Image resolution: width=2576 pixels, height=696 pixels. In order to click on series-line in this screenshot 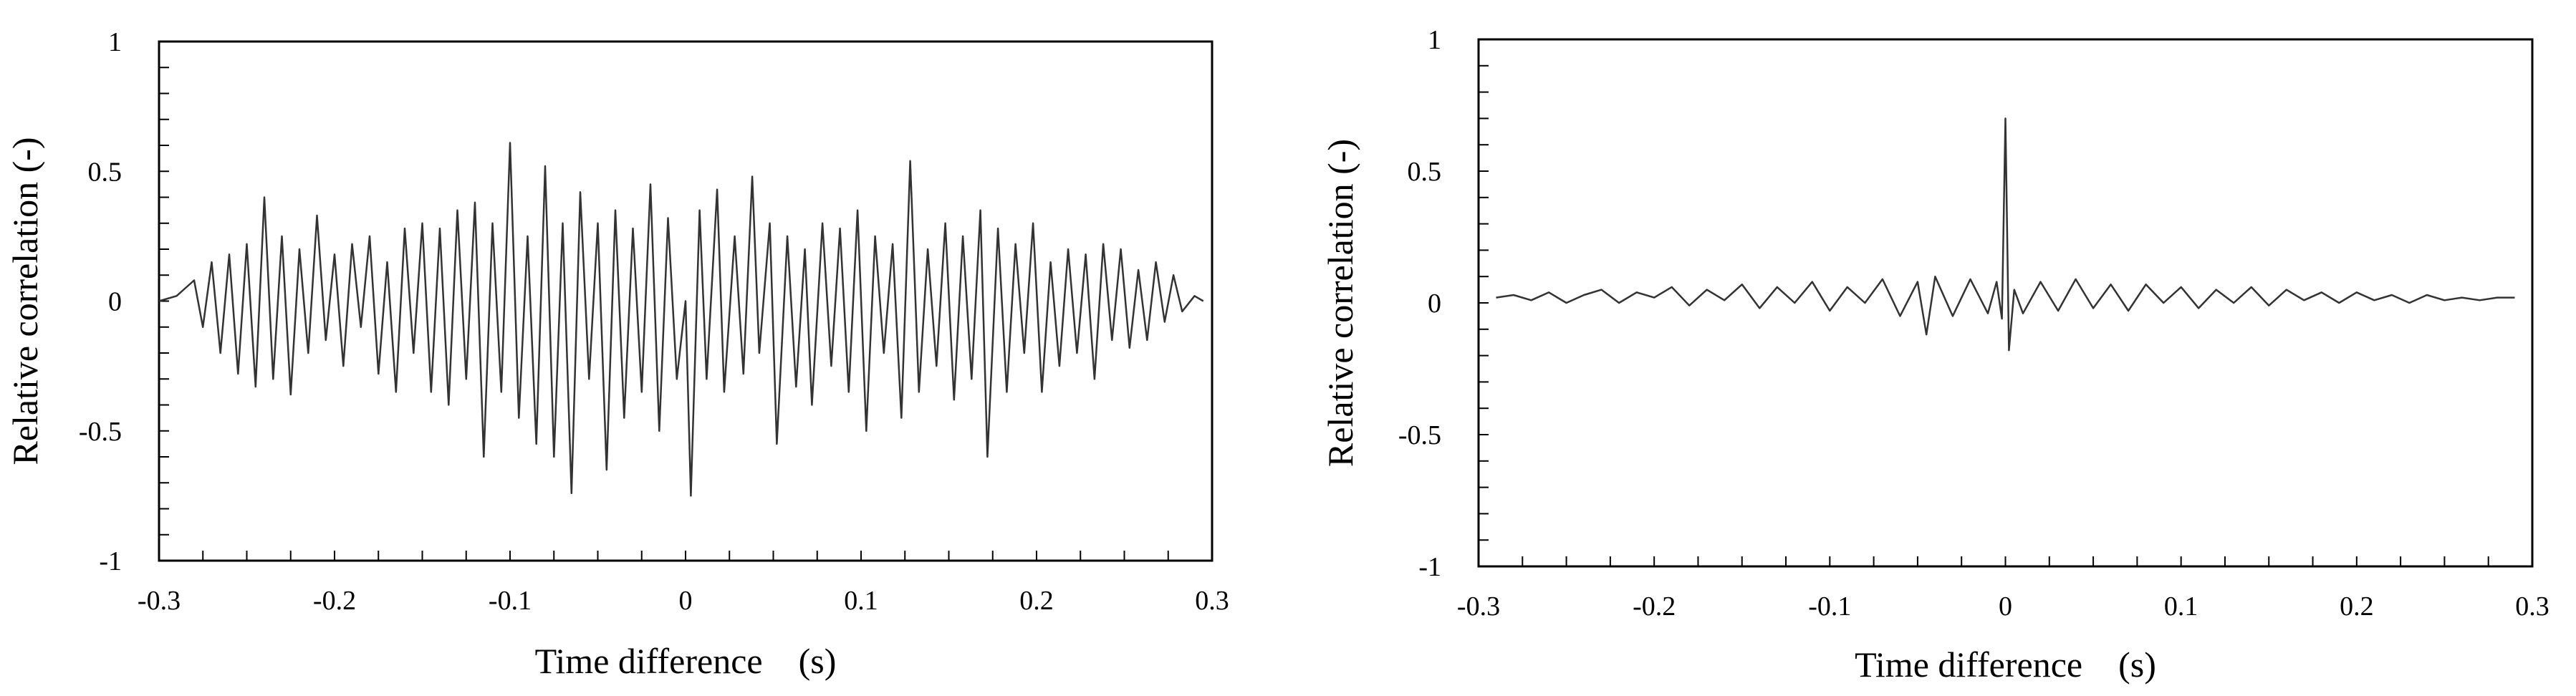, I will do `click(2006, 234)`.